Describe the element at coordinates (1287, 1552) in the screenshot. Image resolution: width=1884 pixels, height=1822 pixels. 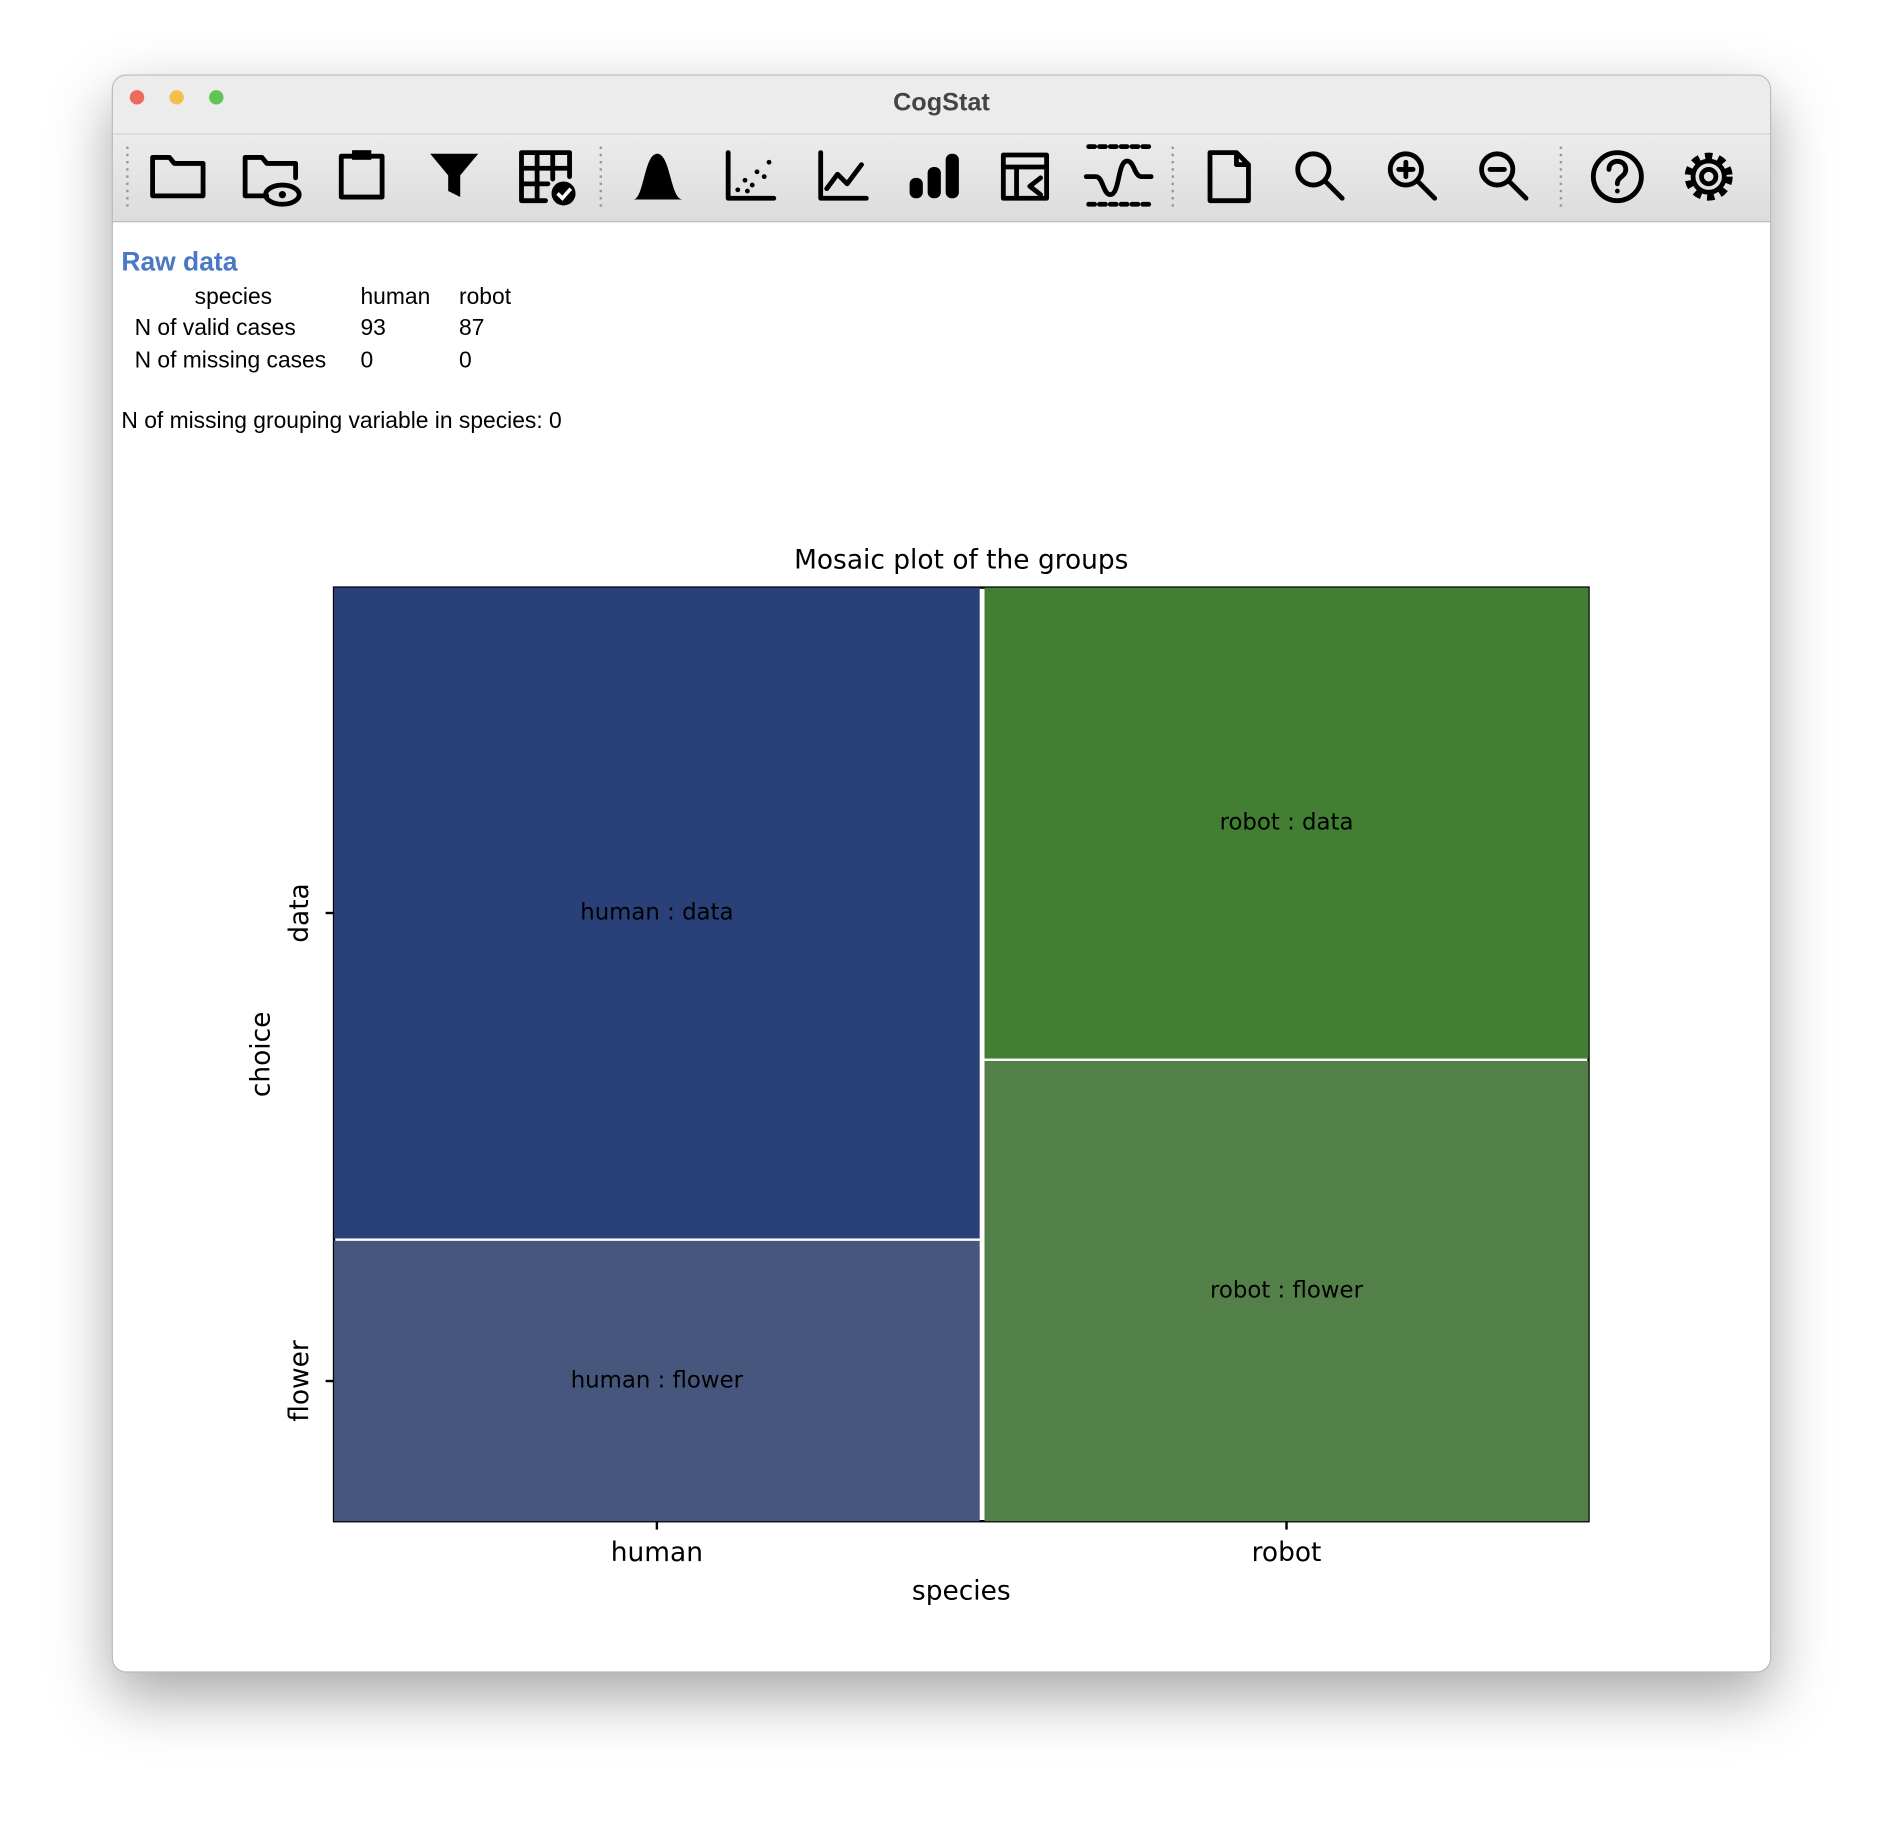
I see `x-tick-label: robot` at that location.